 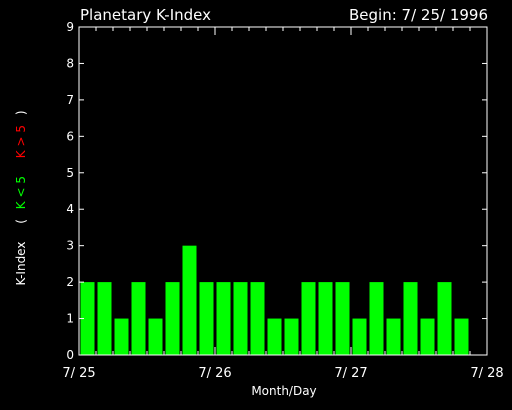 What do you see at coordinates (21, 221) in the screenshot?
I see `y-axis-label-open-paren: (` at bounding box center [21, 221].